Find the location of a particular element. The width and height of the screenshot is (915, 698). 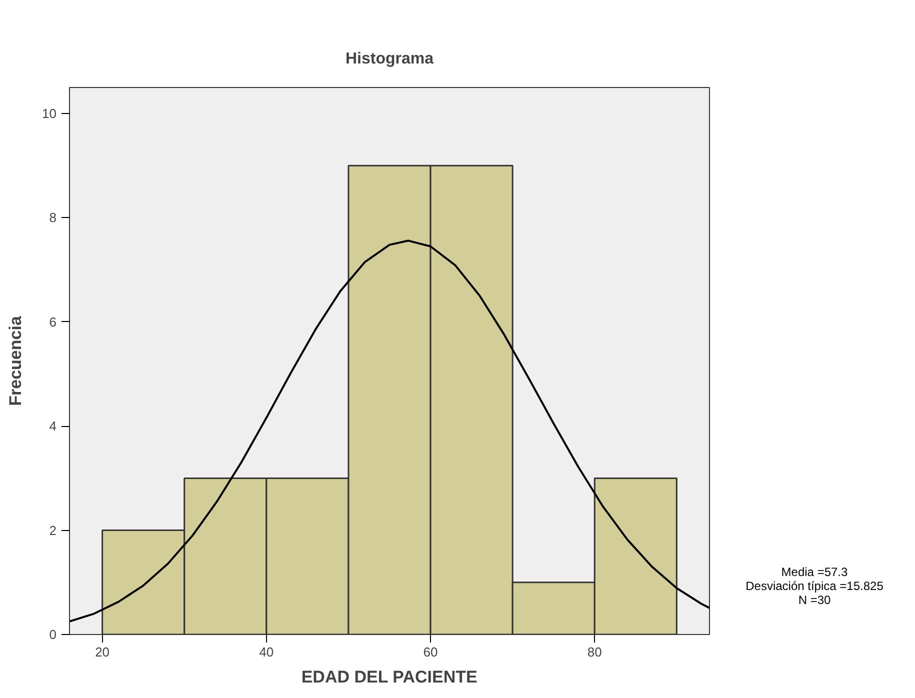

y-tick-label: 2 is located at coordinates (53, 530).